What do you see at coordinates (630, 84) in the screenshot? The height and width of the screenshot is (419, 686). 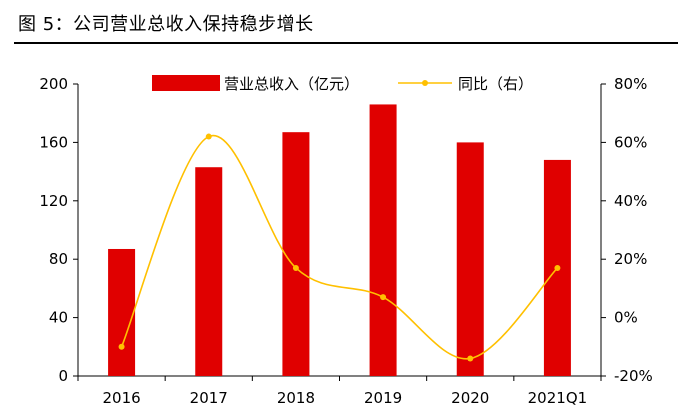 I see `right-tick-label: 80%` at bounding box center [630, 84].